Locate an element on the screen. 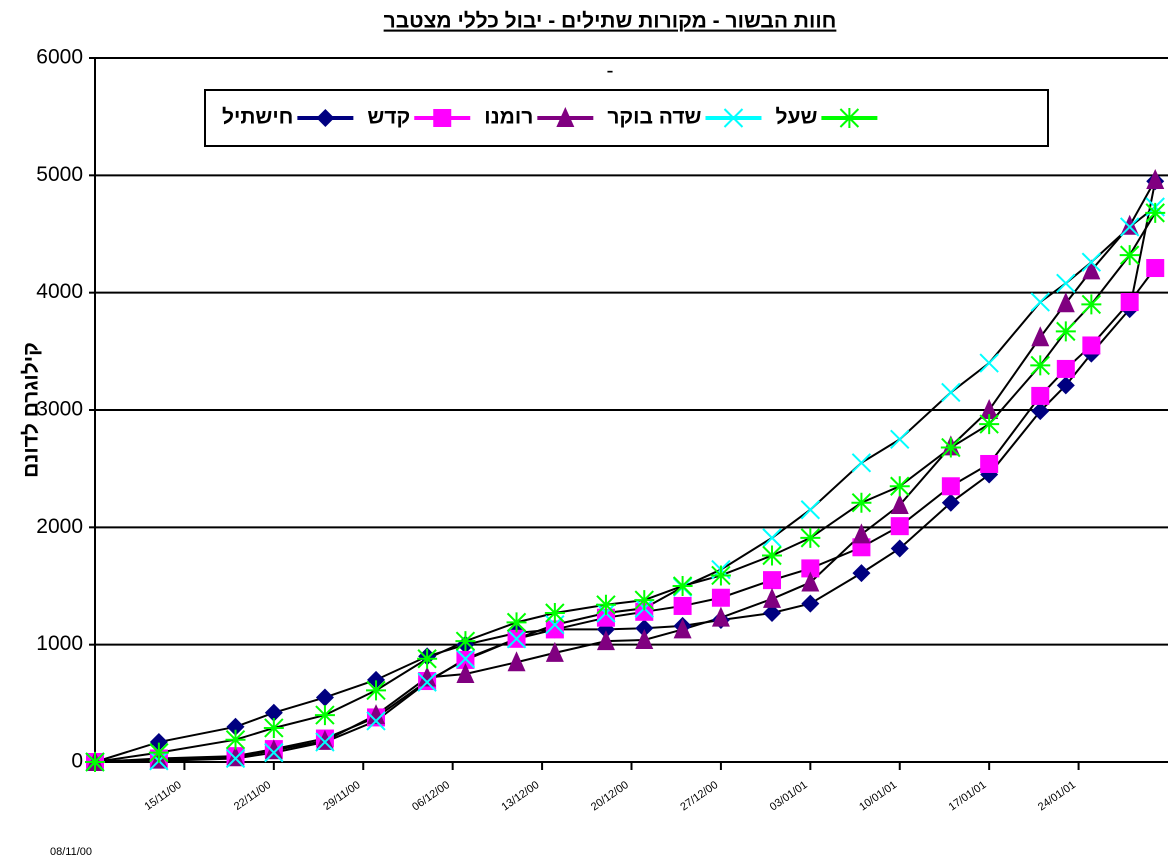 The image size is (1170, 862). chart-subtitle: - is located at coordinates (610, 71).